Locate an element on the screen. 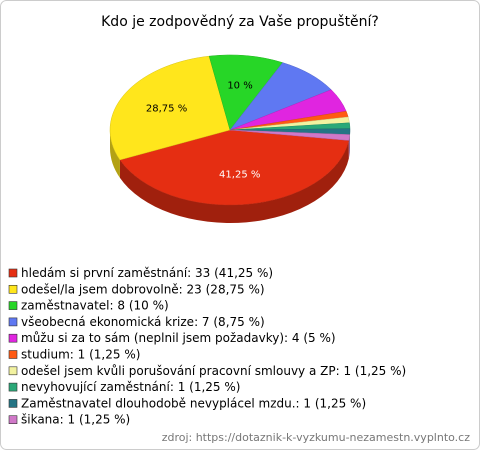 This screenshot has width=480, height=454. slice-label: 10 % is located at coordinates (239, 85).